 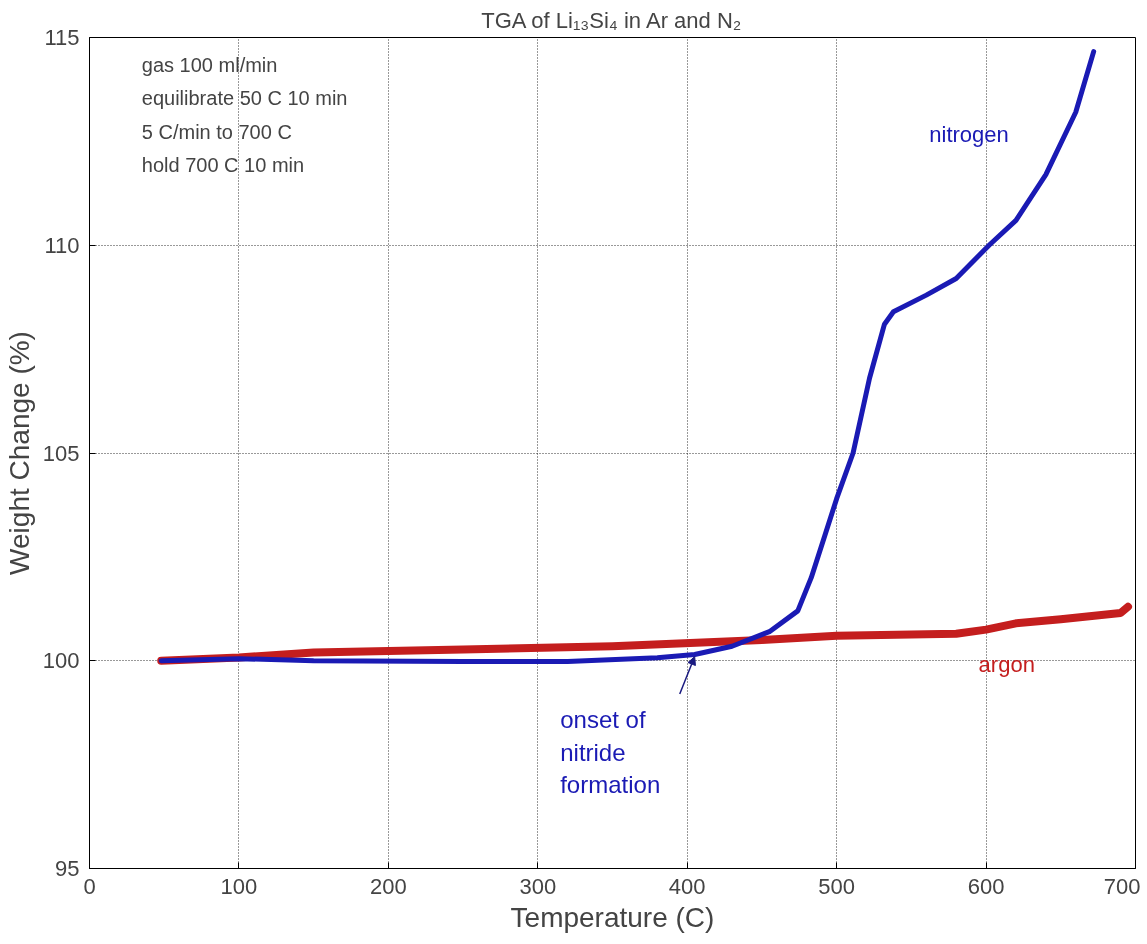 What do you see at coordinates (538, 886) in the screenshot?
I see `x-tick-label: 300` at bounding box center [538, 886].